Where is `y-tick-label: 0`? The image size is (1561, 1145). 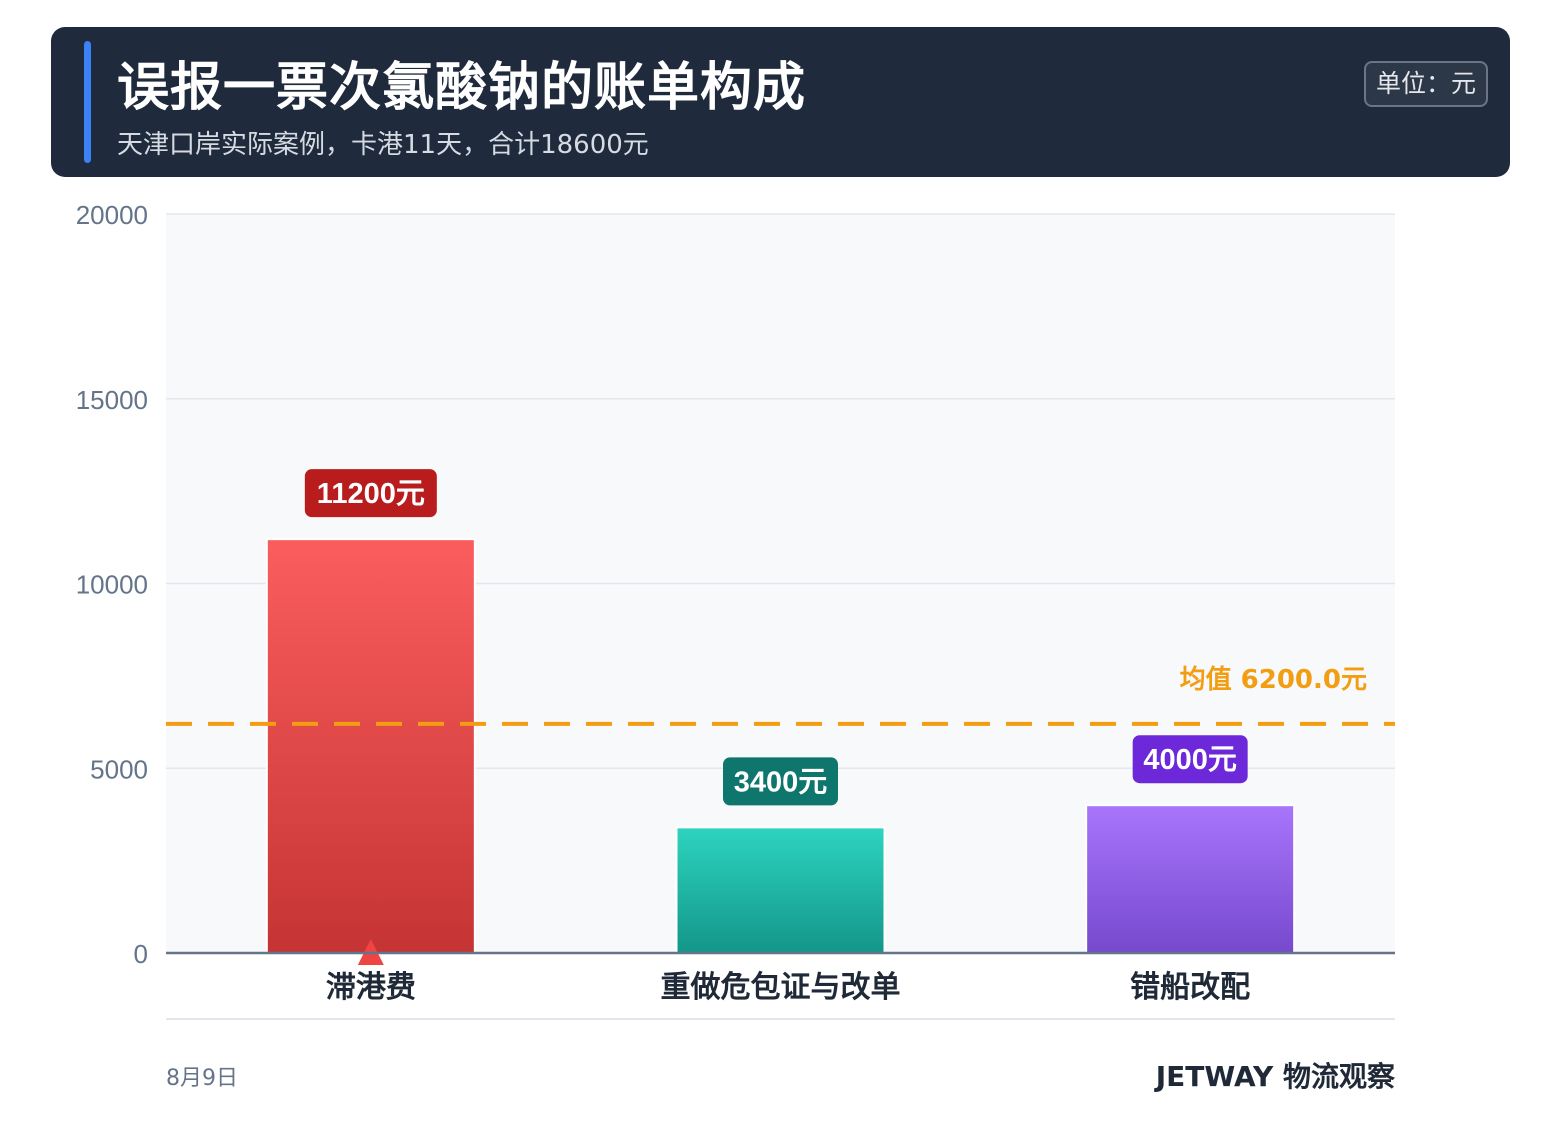 y-tick-label: 0 is located at coordinates (141, 954).